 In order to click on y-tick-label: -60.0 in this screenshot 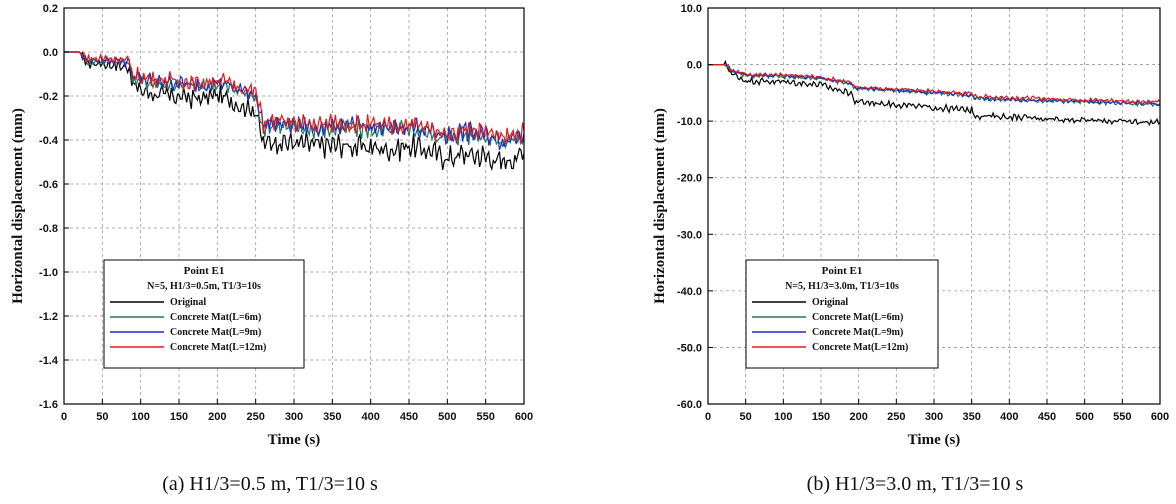, I will do `click(689, 405)`.